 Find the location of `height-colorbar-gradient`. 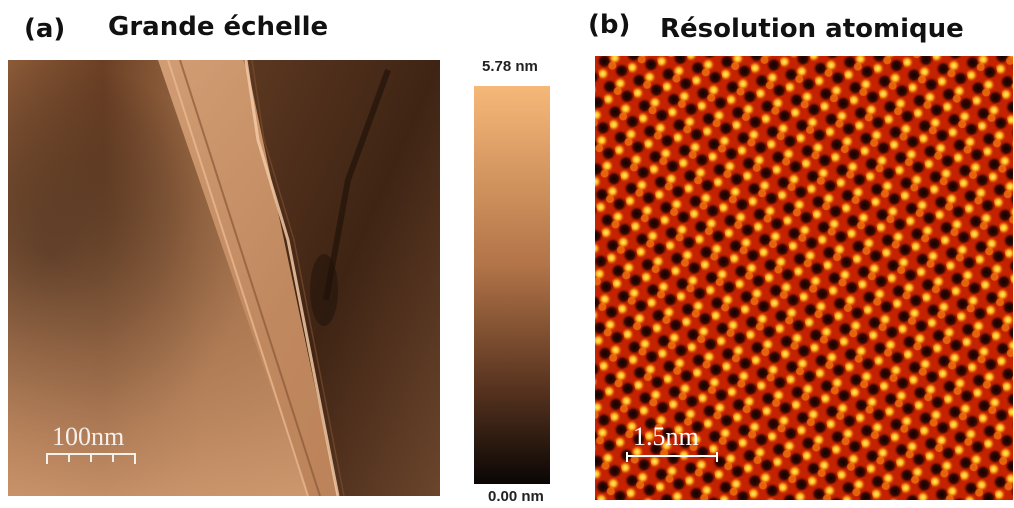

height-colorbar-gradient is located at coordinates (512, 285).